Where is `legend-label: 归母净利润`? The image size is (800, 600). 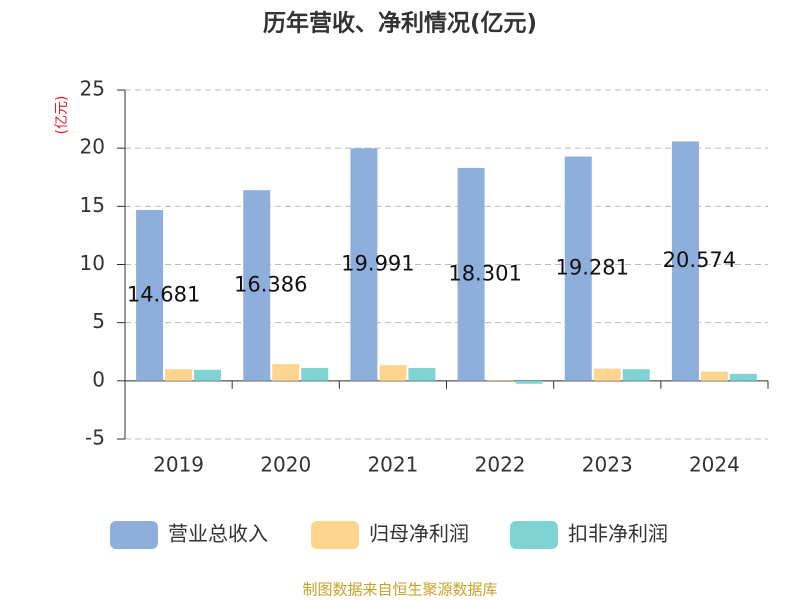
legend-label: 归母净利润 is located at coordinates (419, 534).